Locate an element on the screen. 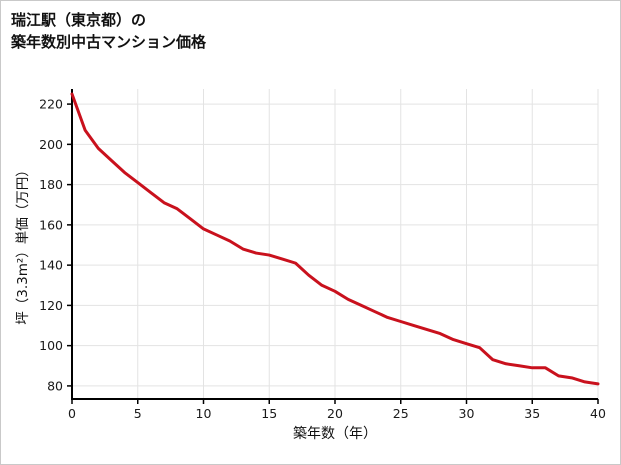  svg-text: 20 is located at coordinates (335, 413).